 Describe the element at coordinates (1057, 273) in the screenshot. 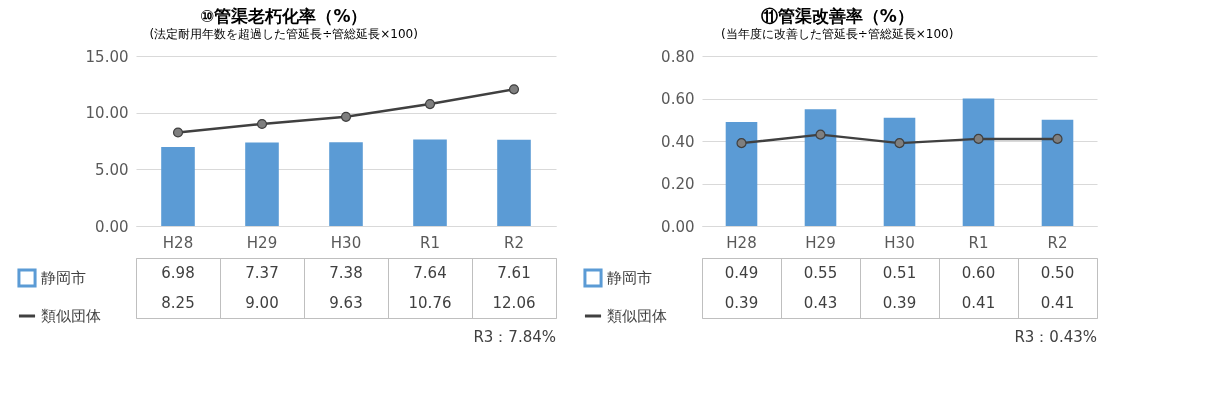

I see `data-label: 0.50` at that location.